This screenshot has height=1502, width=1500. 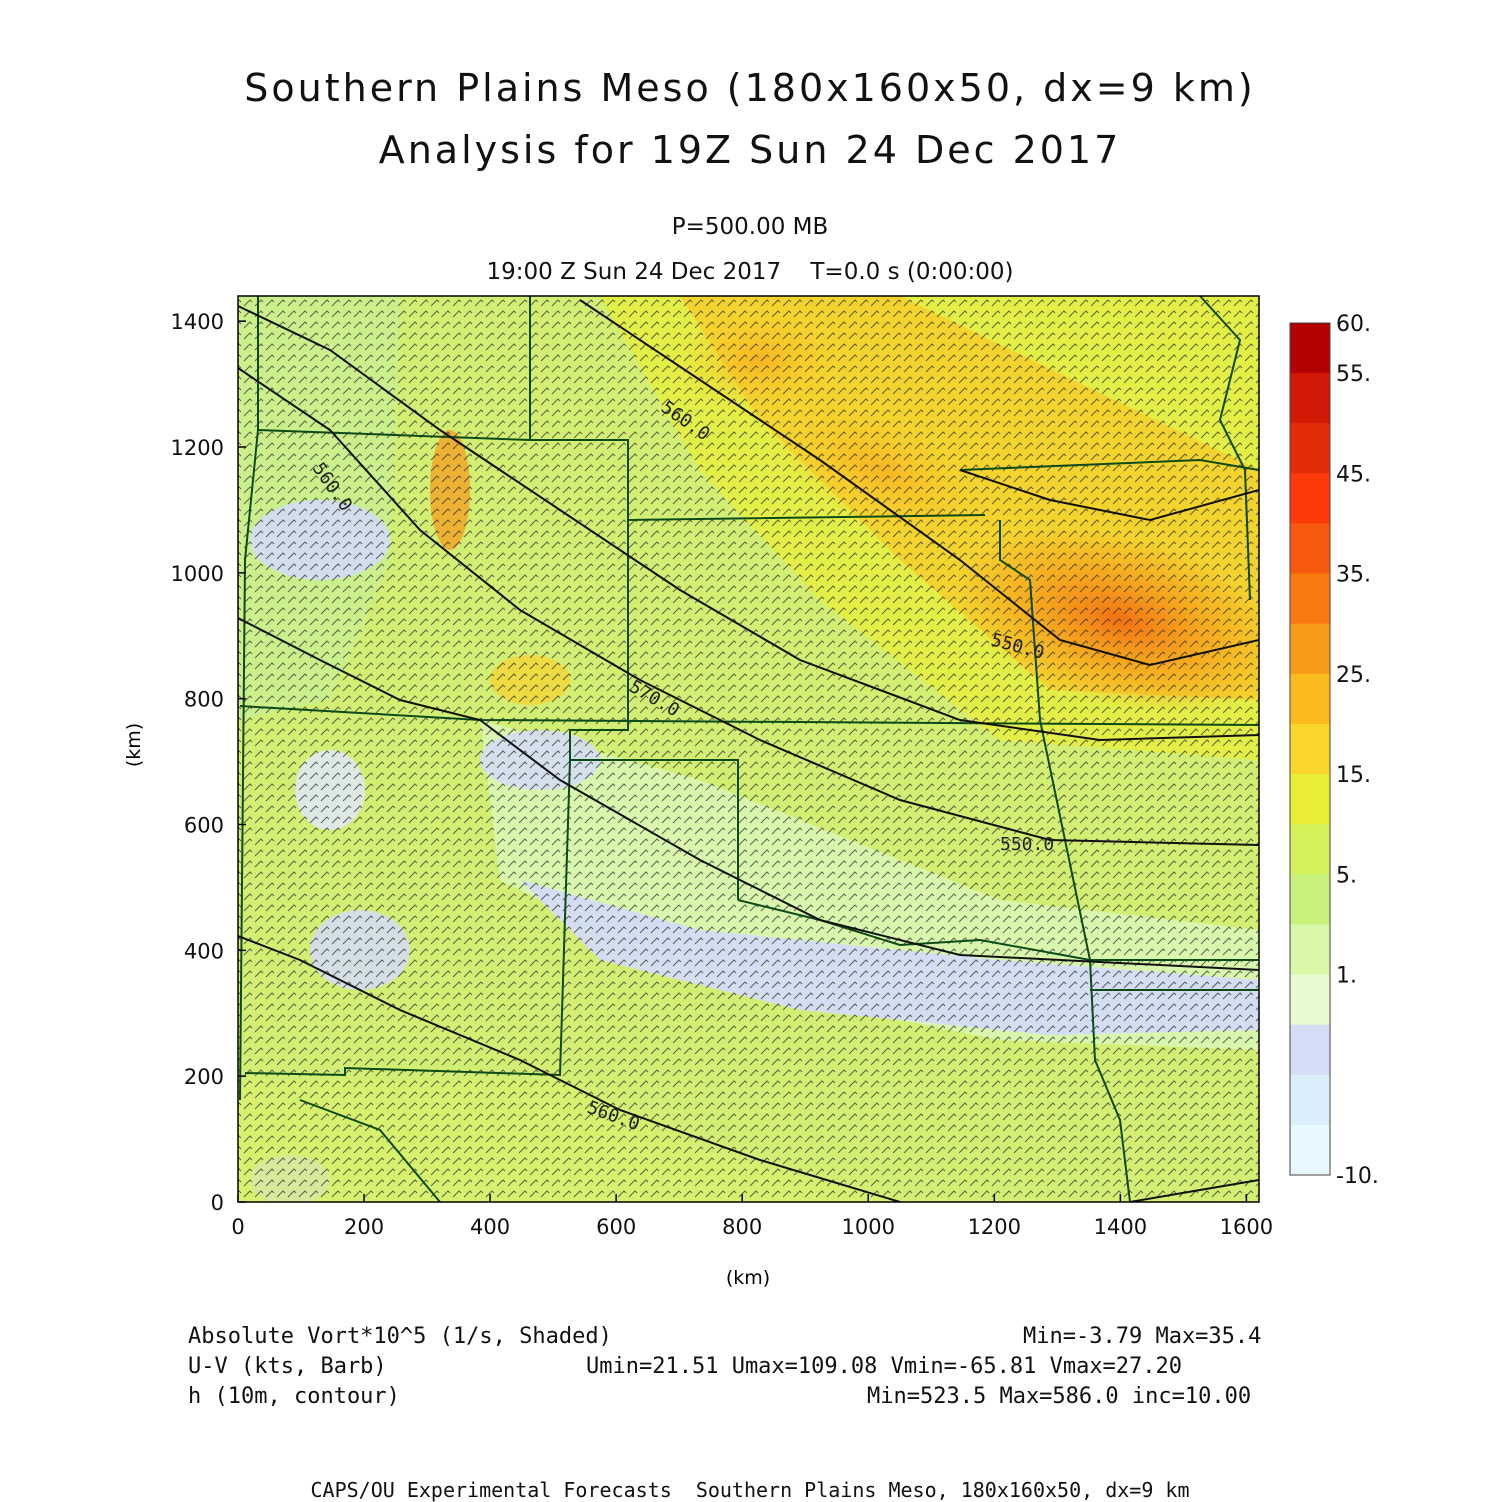 I want to click on x-tick-label: 0, so click(x=237, y=1227).